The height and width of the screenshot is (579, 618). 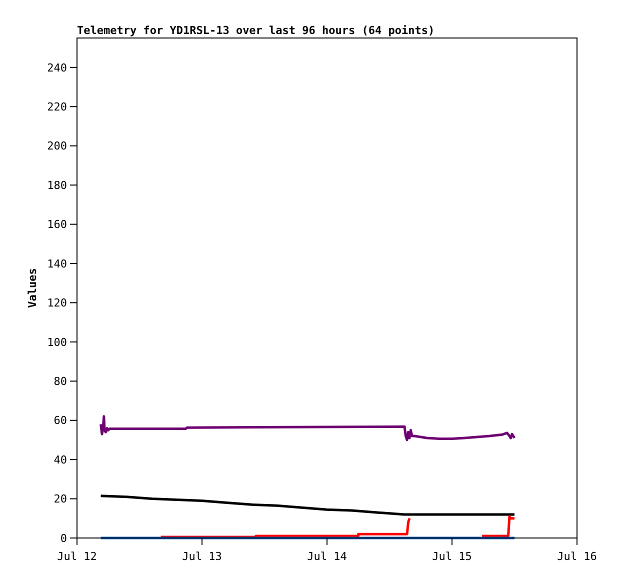 What do you see at coordinates (60, 459) in the screenshot?
I see `y-tick-label: 40` at bounding box center [60, 459].